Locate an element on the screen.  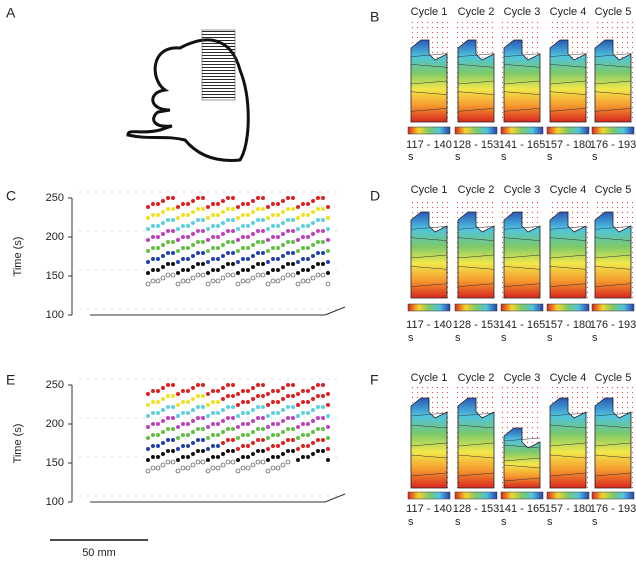
range-label: 117 - 140 is located at coordinates (429, 509).